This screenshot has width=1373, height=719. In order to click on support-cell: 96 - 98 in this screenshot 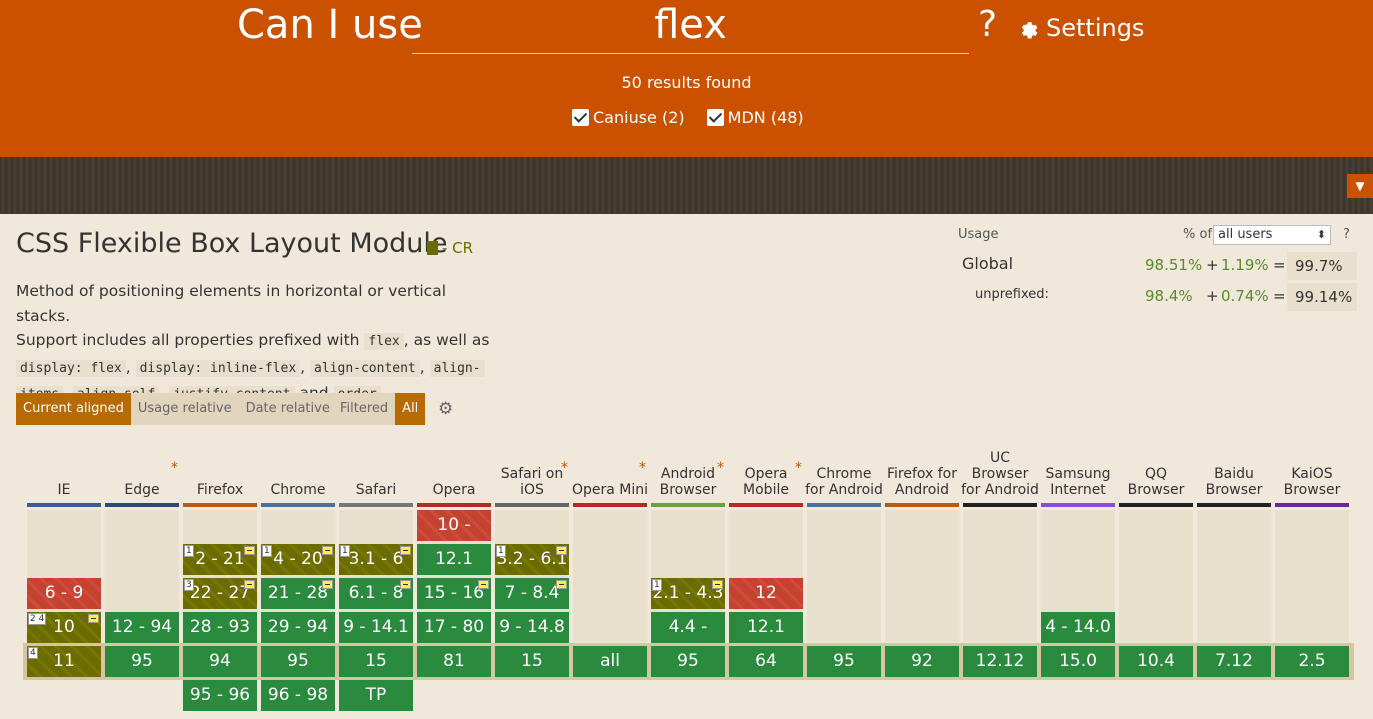, I will do `click(298, 695)`.